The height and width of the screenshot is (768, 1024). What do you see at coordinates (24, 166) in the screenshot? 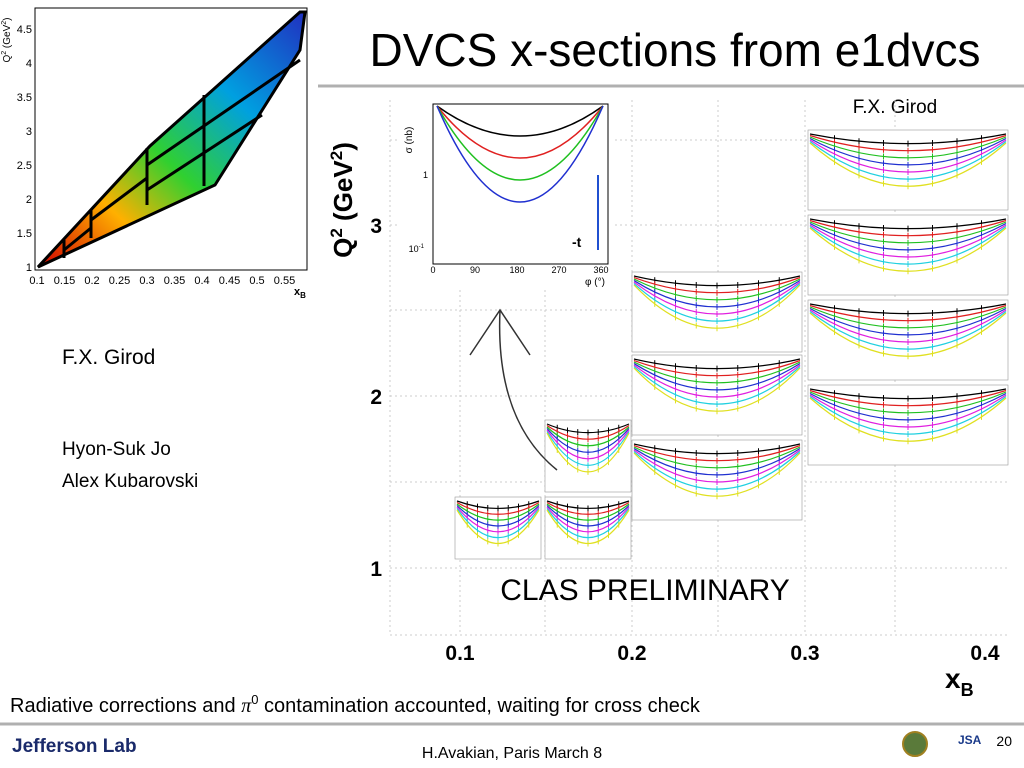
I see `y-tick-label: 2.5` at bounding box center [24, 166].